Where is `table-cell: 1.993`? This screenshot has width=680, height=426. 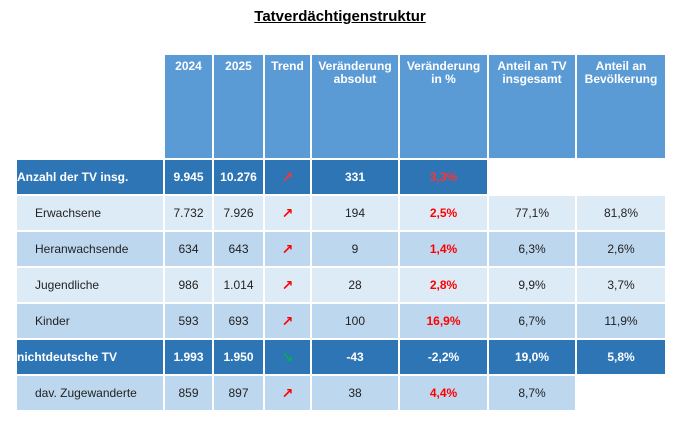
table-cell: 1.993 is located at coordinates (188, 357).